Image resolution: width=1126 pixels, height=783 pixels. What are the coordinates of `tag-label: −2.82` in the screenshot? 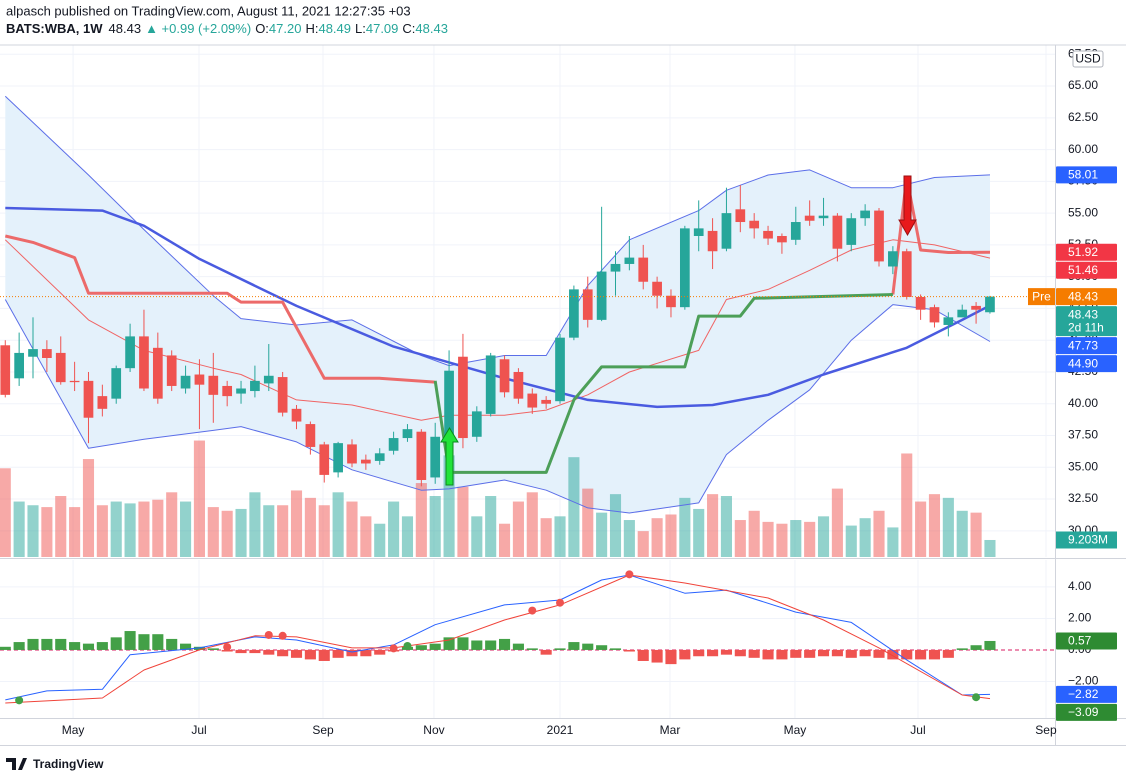 It's located at (1083, 694).